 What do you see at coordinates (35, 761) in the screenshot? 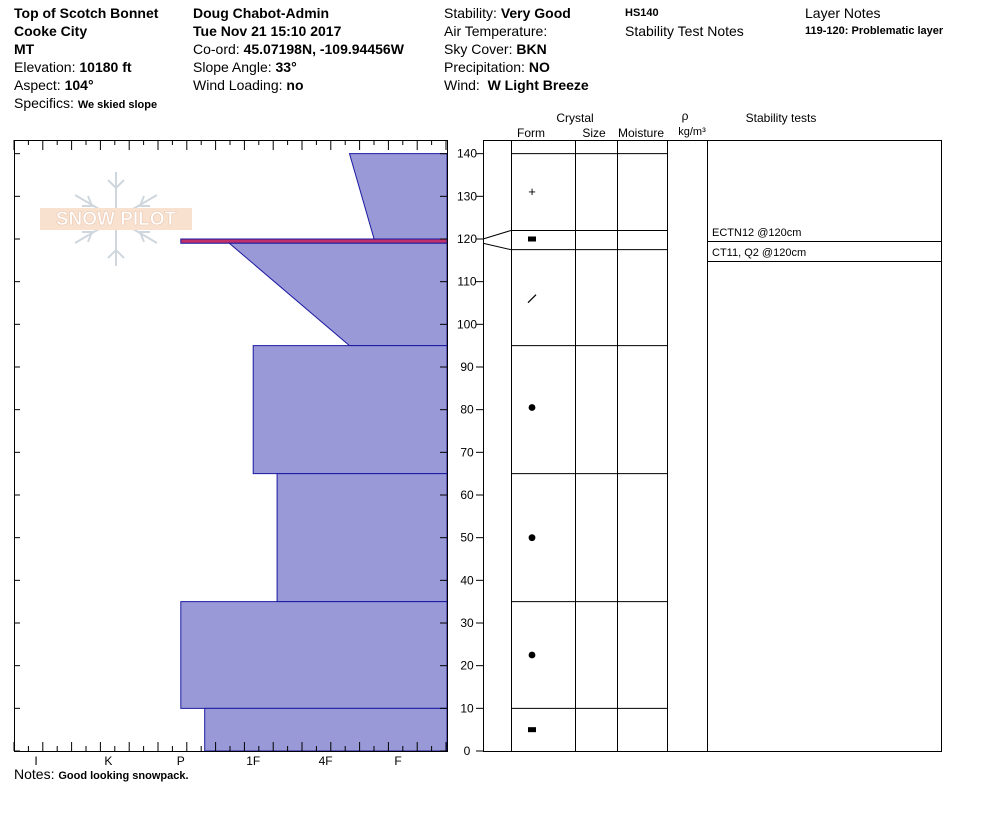
I see `hardness-tick-label: I` at bounding box center [35, 761].